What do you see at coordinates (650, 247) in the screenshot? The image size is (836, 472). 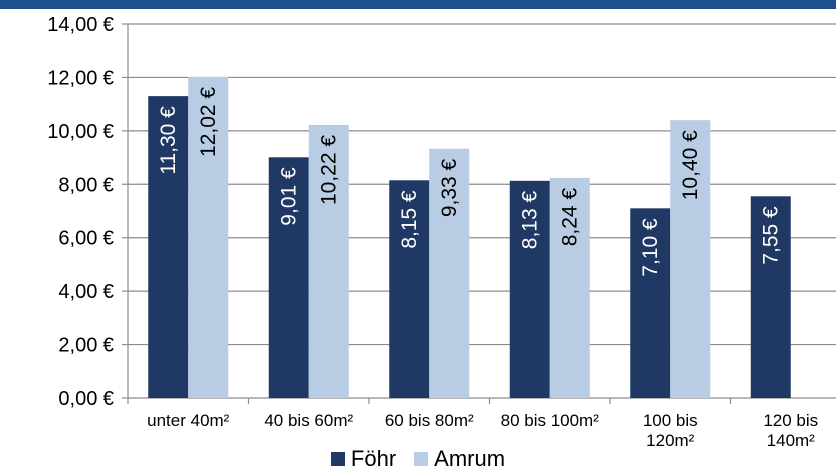 I see `data-label: 7,10 €` at bounding box center [650, 247].